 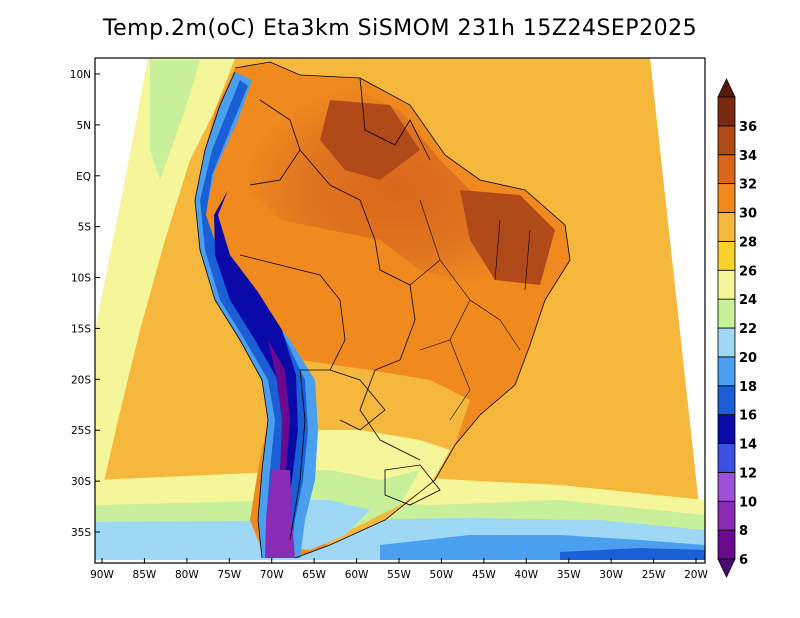 I want to click on colorbar-label: 32, so click(x=748, y=185).